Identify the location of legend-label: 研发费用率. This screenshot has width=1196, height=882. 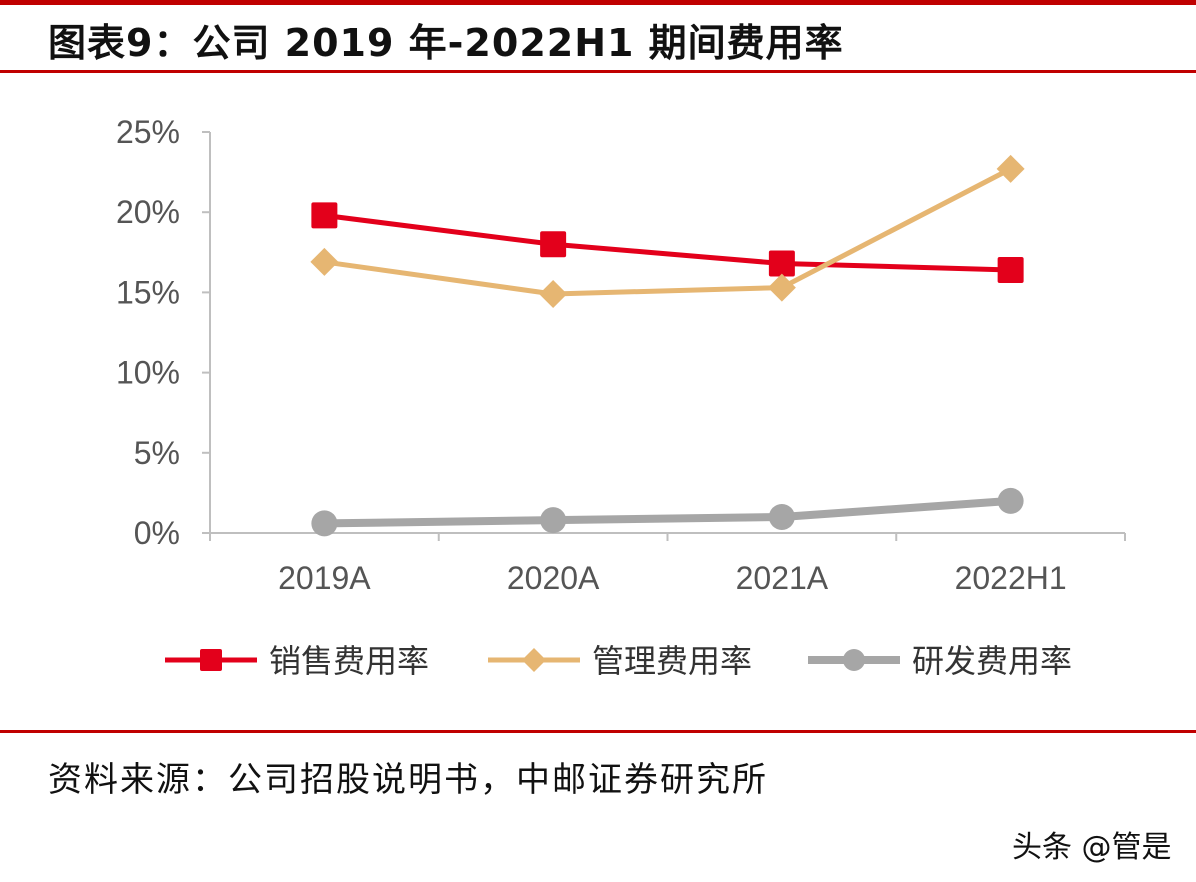
(992, 661).